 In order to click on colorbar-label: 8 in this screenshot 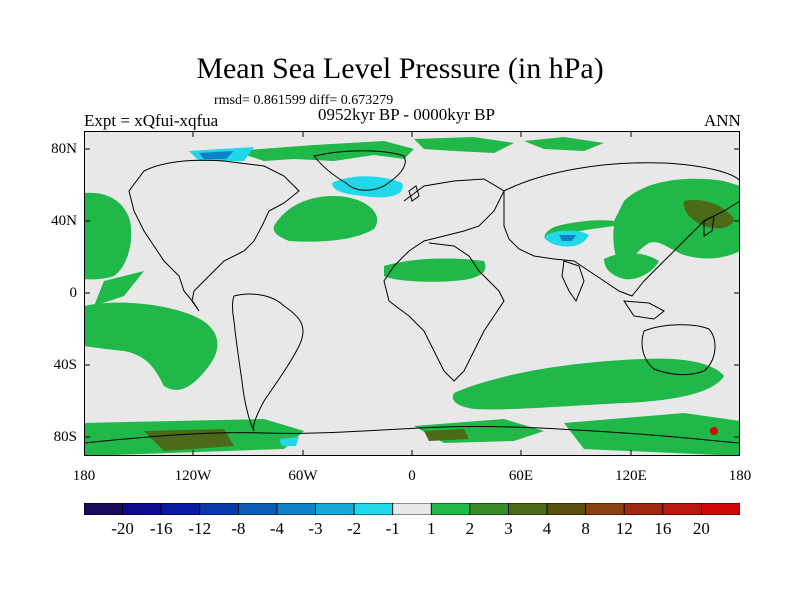, I will do `click(585, 528)`.